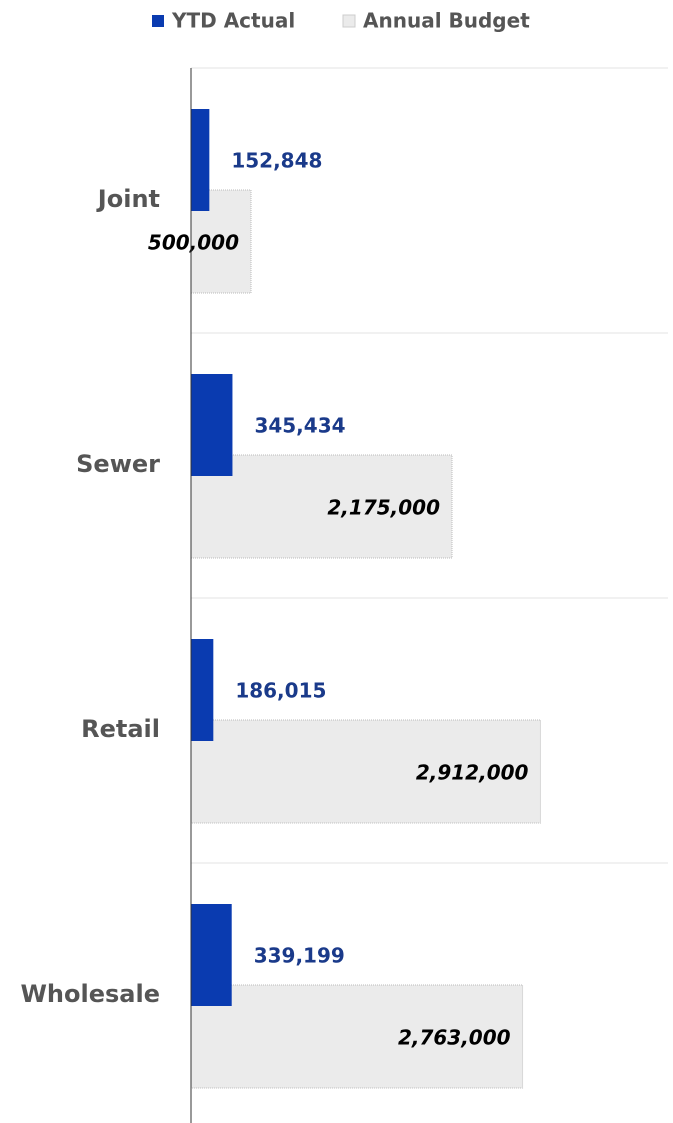 The image size is (673, 1123). What do you see at coordinates (280, 691) in the screenshot?
I see `data-label: 186,015` at bounding box center [280, 691].